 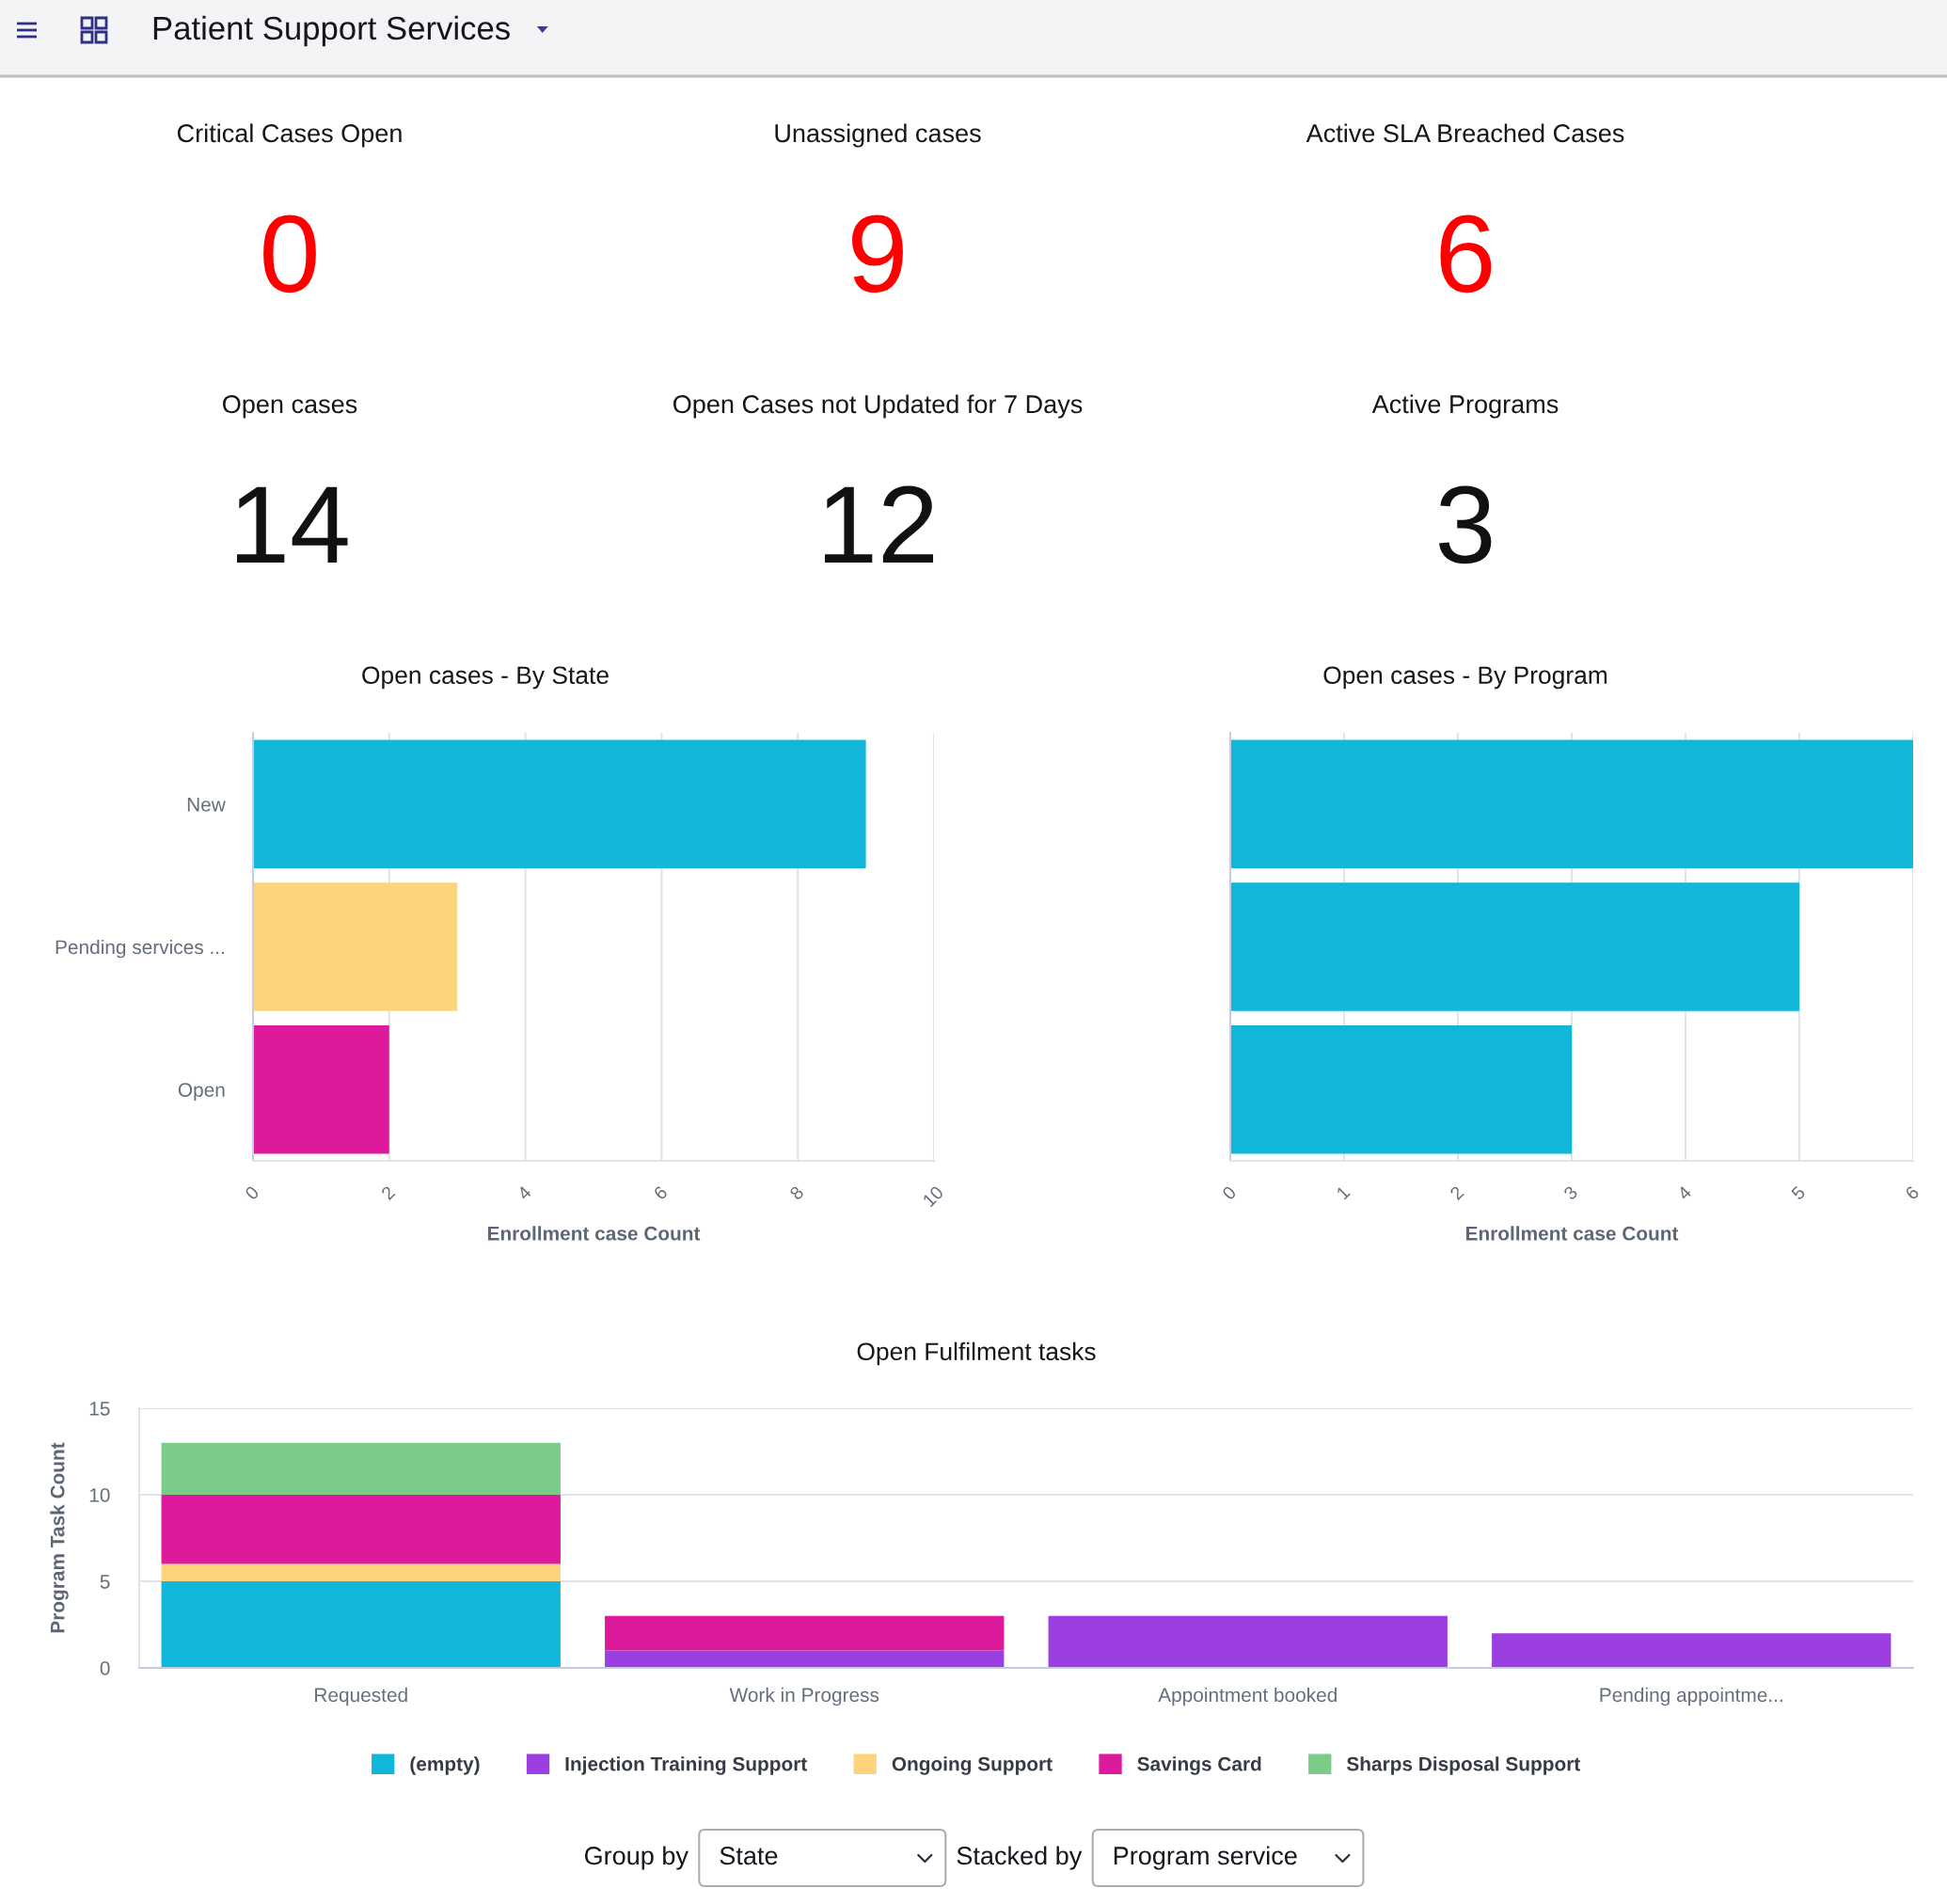 What do you see at coordinates (201, 1092) in the screenshot?
I see `y-tick-label: Open` at bounding box center [201, 1092].